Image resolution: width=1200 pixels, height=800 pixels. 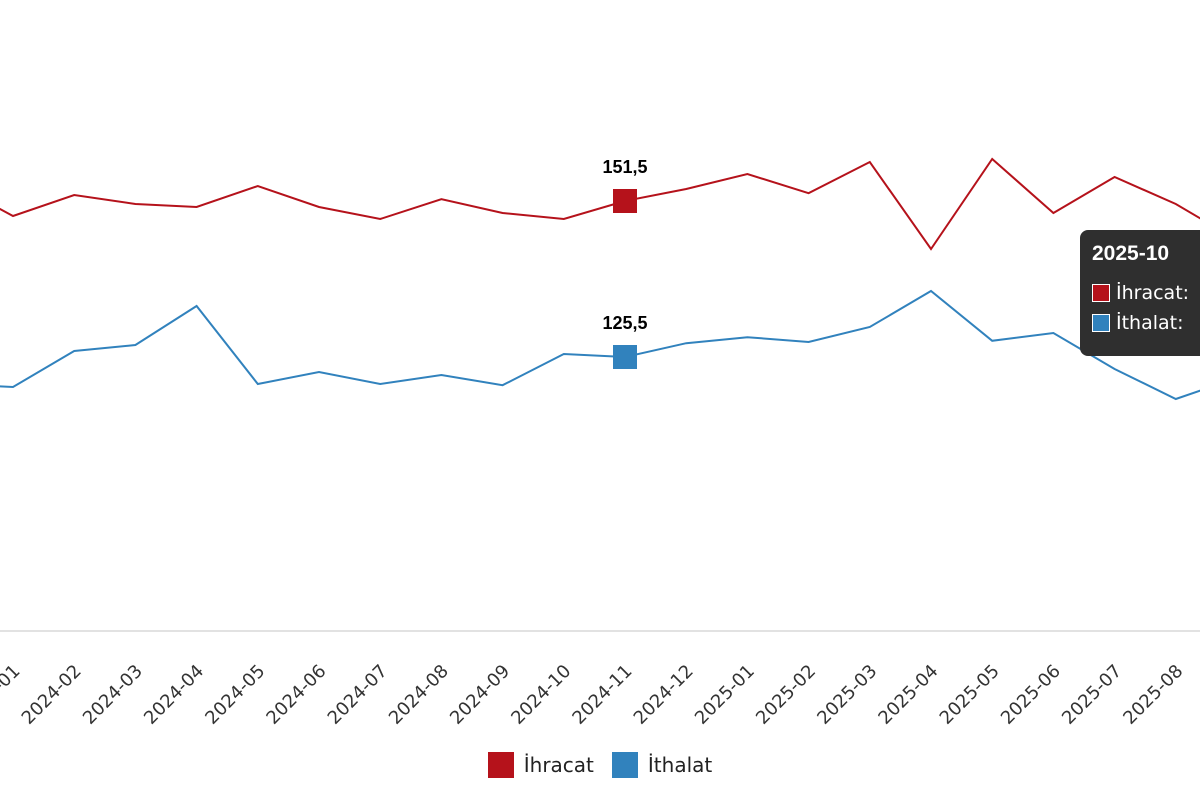 I want to click on data-labels: 151,5 125,5, so click(x=624, y=245).